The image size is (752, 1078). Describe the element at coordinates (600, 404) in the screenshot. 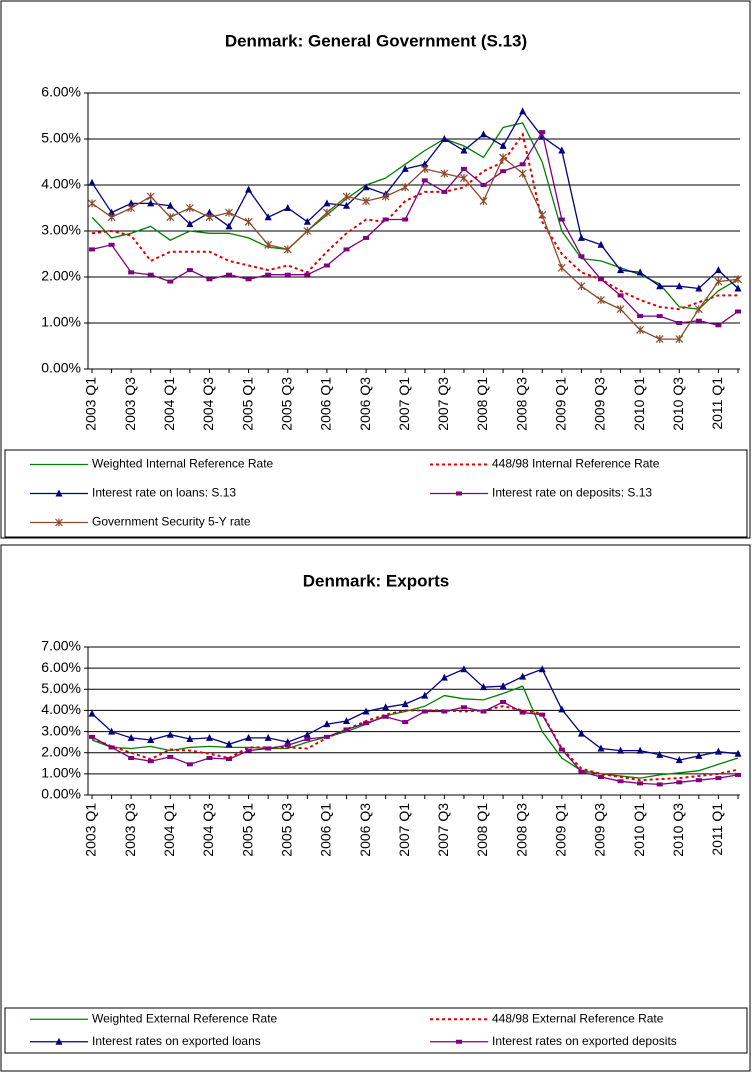

I see `x-tick-label: 2009 Q3` at that location.